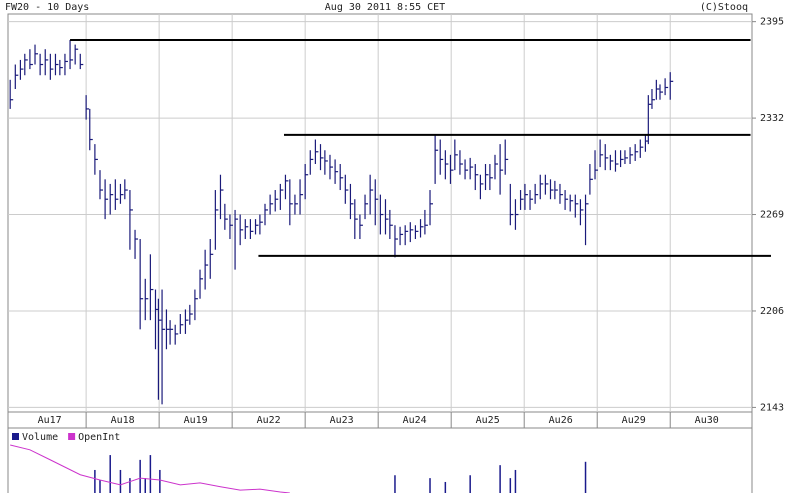 The height and width of the screenshot is (493, 790). Describe the element at coordinates (47, 7) in the screenshot. I see `chart-title: FW20 - 10 Days` at that location.